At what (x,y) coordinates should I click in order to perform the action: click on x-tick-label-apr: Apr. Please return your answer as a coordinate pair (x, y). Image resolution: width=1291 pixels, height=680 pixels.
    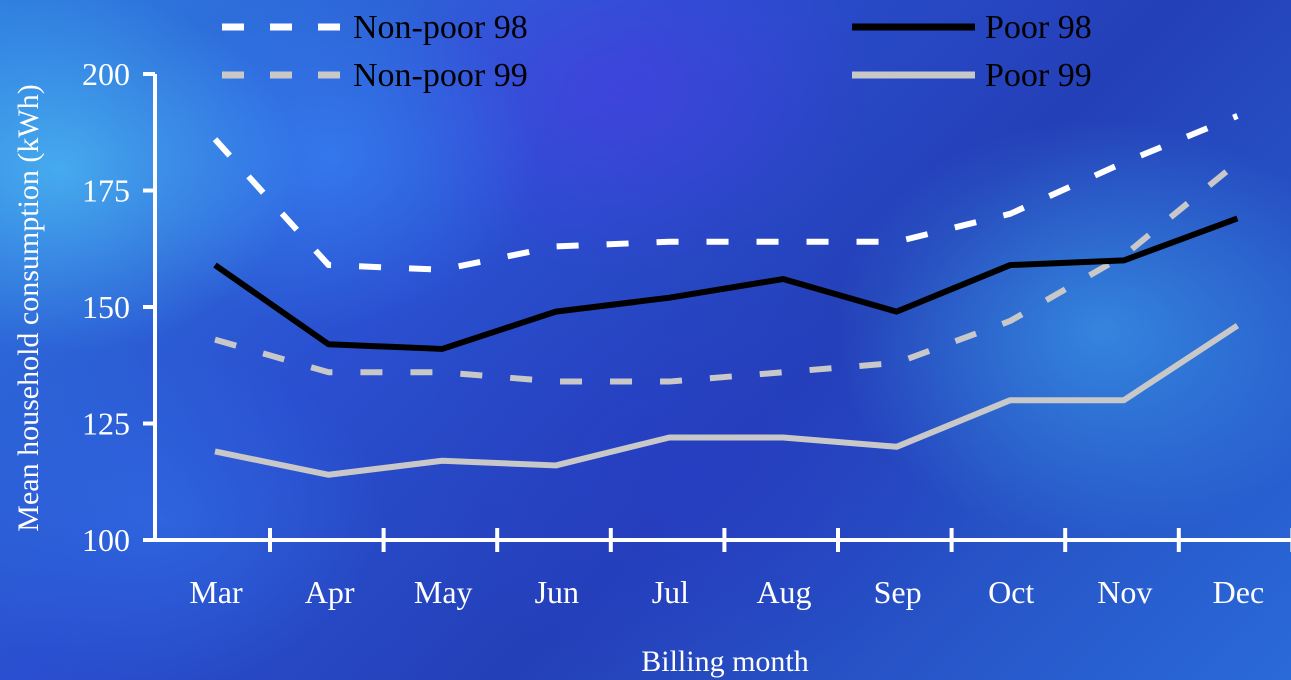
    Looking at the image, I should click on (330, 592).